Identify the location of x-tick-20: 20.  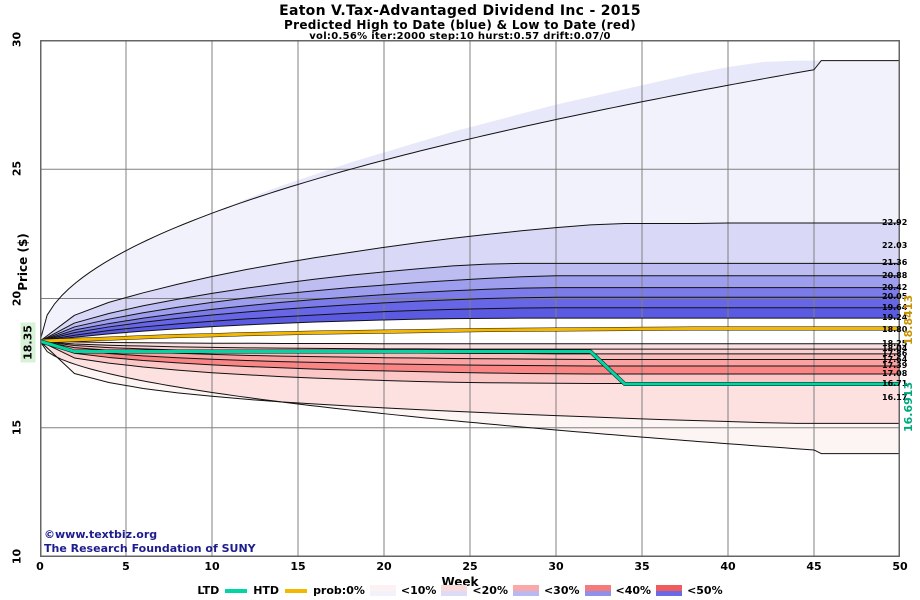
(384, 566).